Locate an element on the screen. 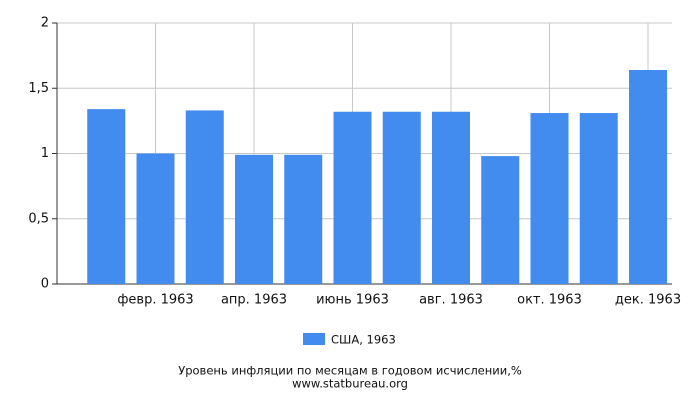 The height and width of the screenshot is (400, 700). x-tick-label: апр. 1963 is located at coordinates (254, 300).